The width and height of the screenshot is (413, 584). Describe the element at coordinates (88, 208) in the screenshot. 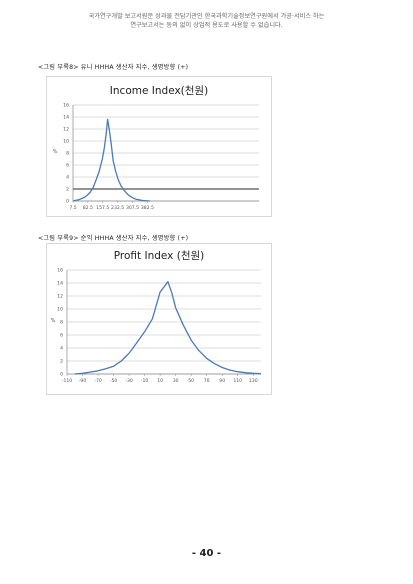

I see `x-tick-label: 82.5` at that location.